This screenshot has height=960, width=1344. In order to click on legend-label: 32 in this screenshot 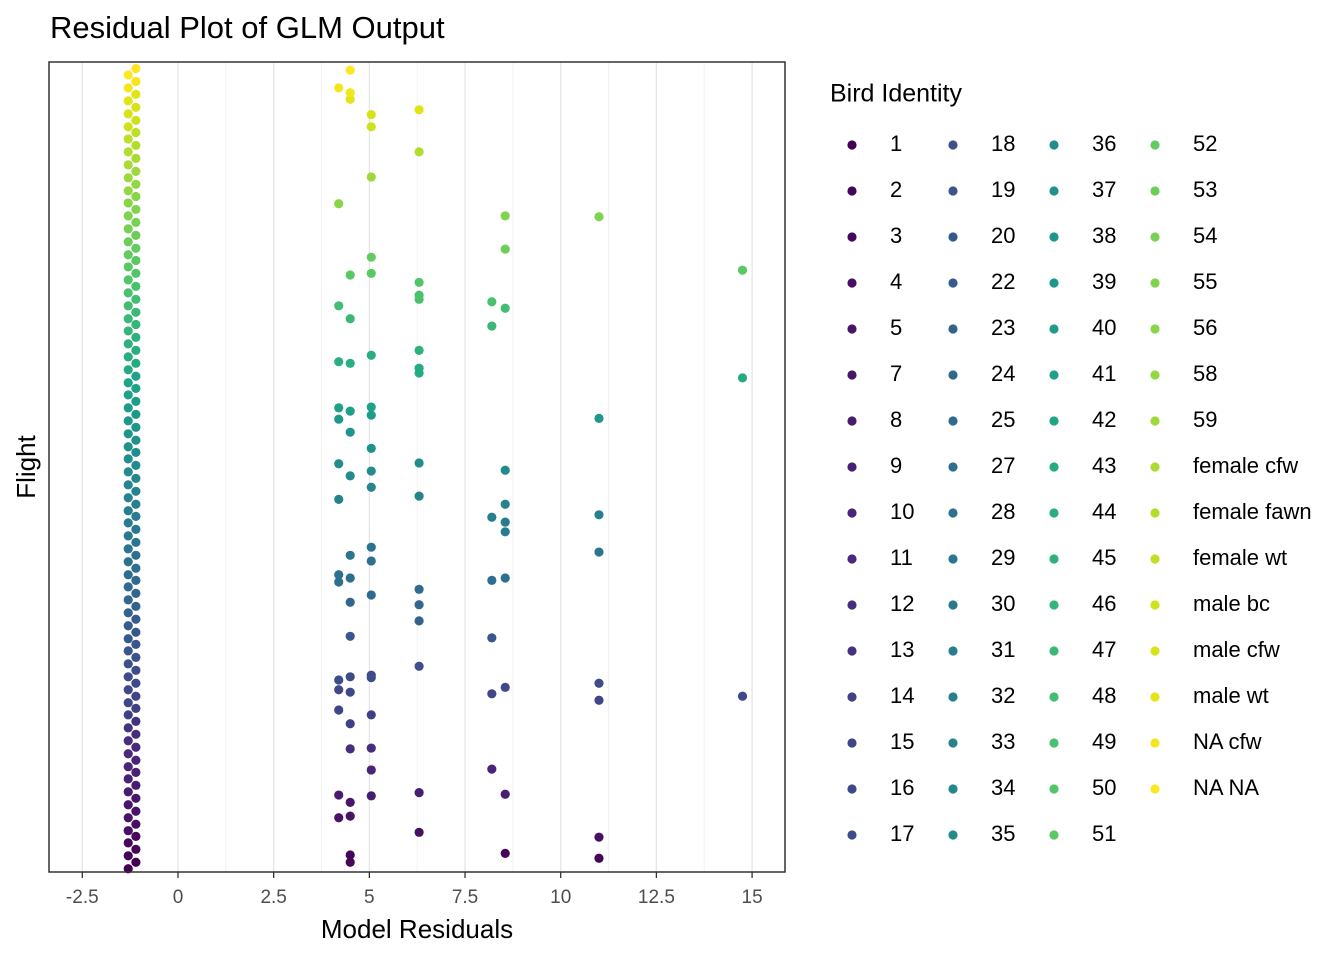, I will do `click(1003, 695)`.